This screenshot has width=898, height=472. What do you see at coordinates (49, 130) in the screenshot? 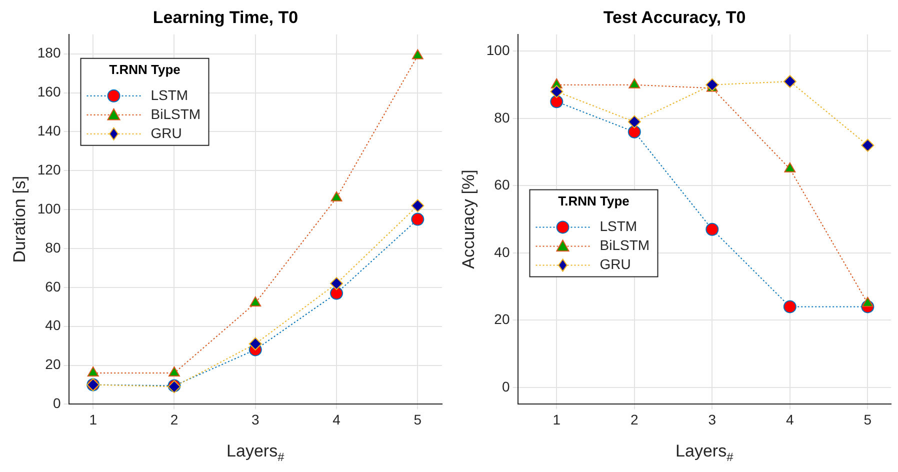
I see `y-tick-label: 140` at bounding box center [49, 130].